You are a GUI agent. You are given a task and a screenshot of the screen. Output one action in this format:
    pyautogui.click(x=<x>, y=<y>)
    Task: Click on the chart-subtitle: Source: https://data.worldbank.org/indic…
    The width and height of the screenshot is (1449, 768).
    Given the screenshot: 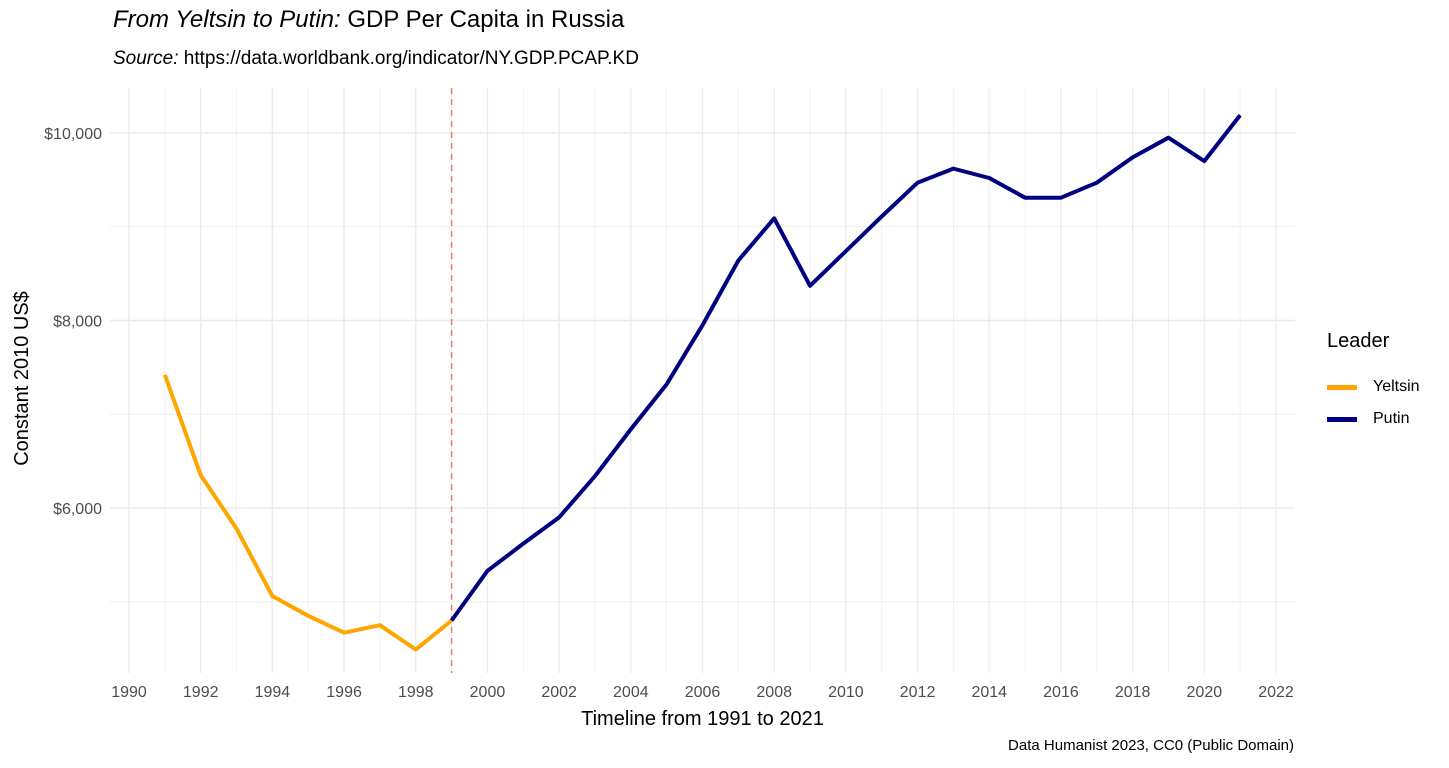 What is the action you would take?
    pyautogui.click(x=376, y=58)
    